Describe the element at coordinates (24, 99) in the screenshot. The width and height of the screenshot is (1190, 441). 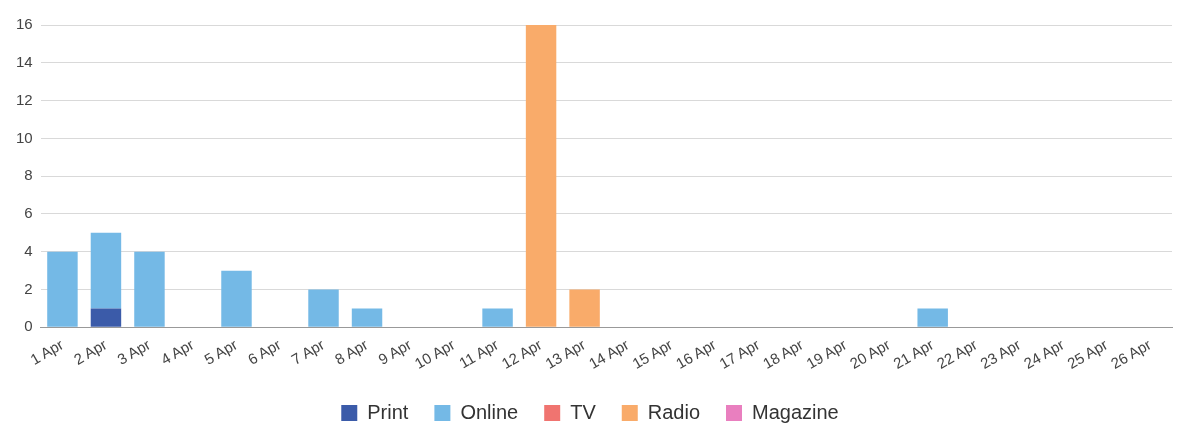
I see `y-tick-label: 12` at that location.